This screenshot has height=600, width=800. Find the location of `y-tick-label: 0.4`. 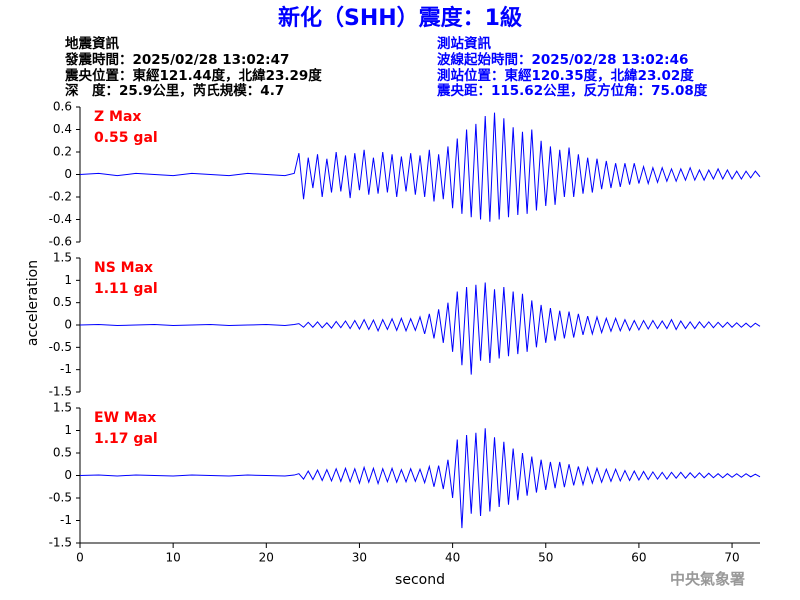

y-tick-label: 0.4 is located at coordinates (62, 129).